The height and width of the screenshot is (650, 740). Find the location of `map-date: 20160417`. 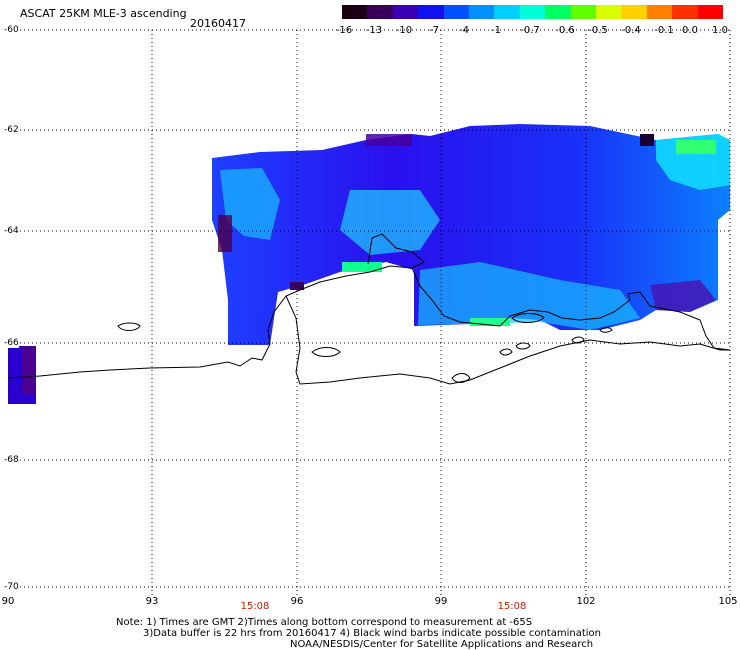

map-date: 20160417 is located at coordinates (218, 23).